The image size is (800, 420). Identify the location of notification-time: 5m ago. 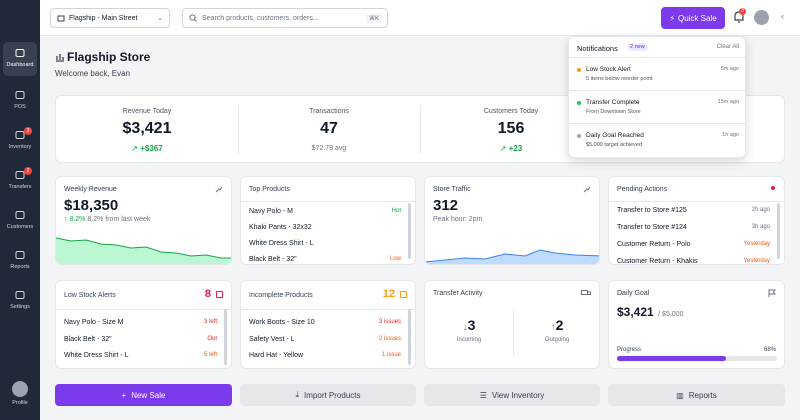
(729, 69).